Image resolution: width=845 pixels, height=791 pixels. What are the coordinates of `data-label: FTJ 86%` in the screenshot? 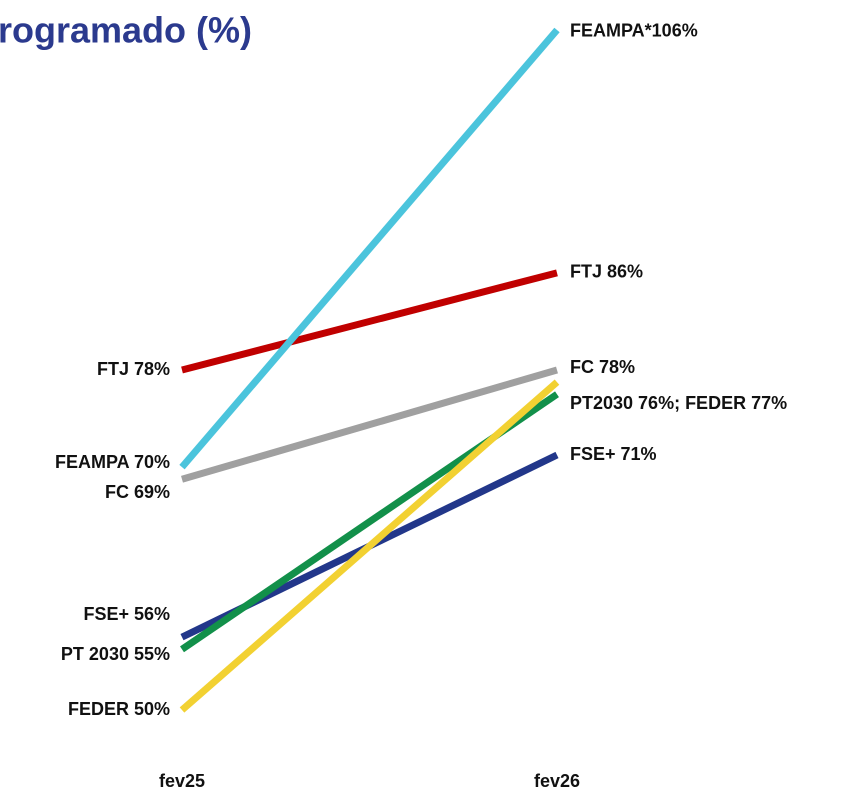 It's located at (606, 272).